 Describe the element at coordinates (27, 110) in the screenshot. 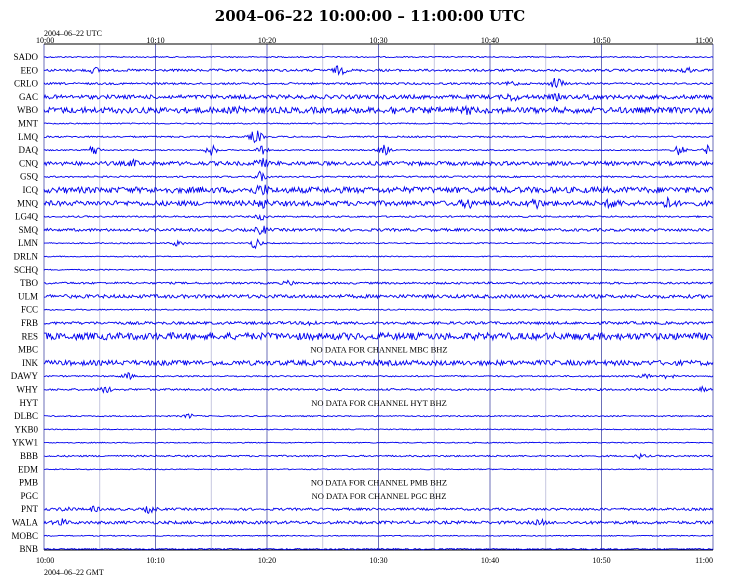

I see `station-label: WBO` at that location.